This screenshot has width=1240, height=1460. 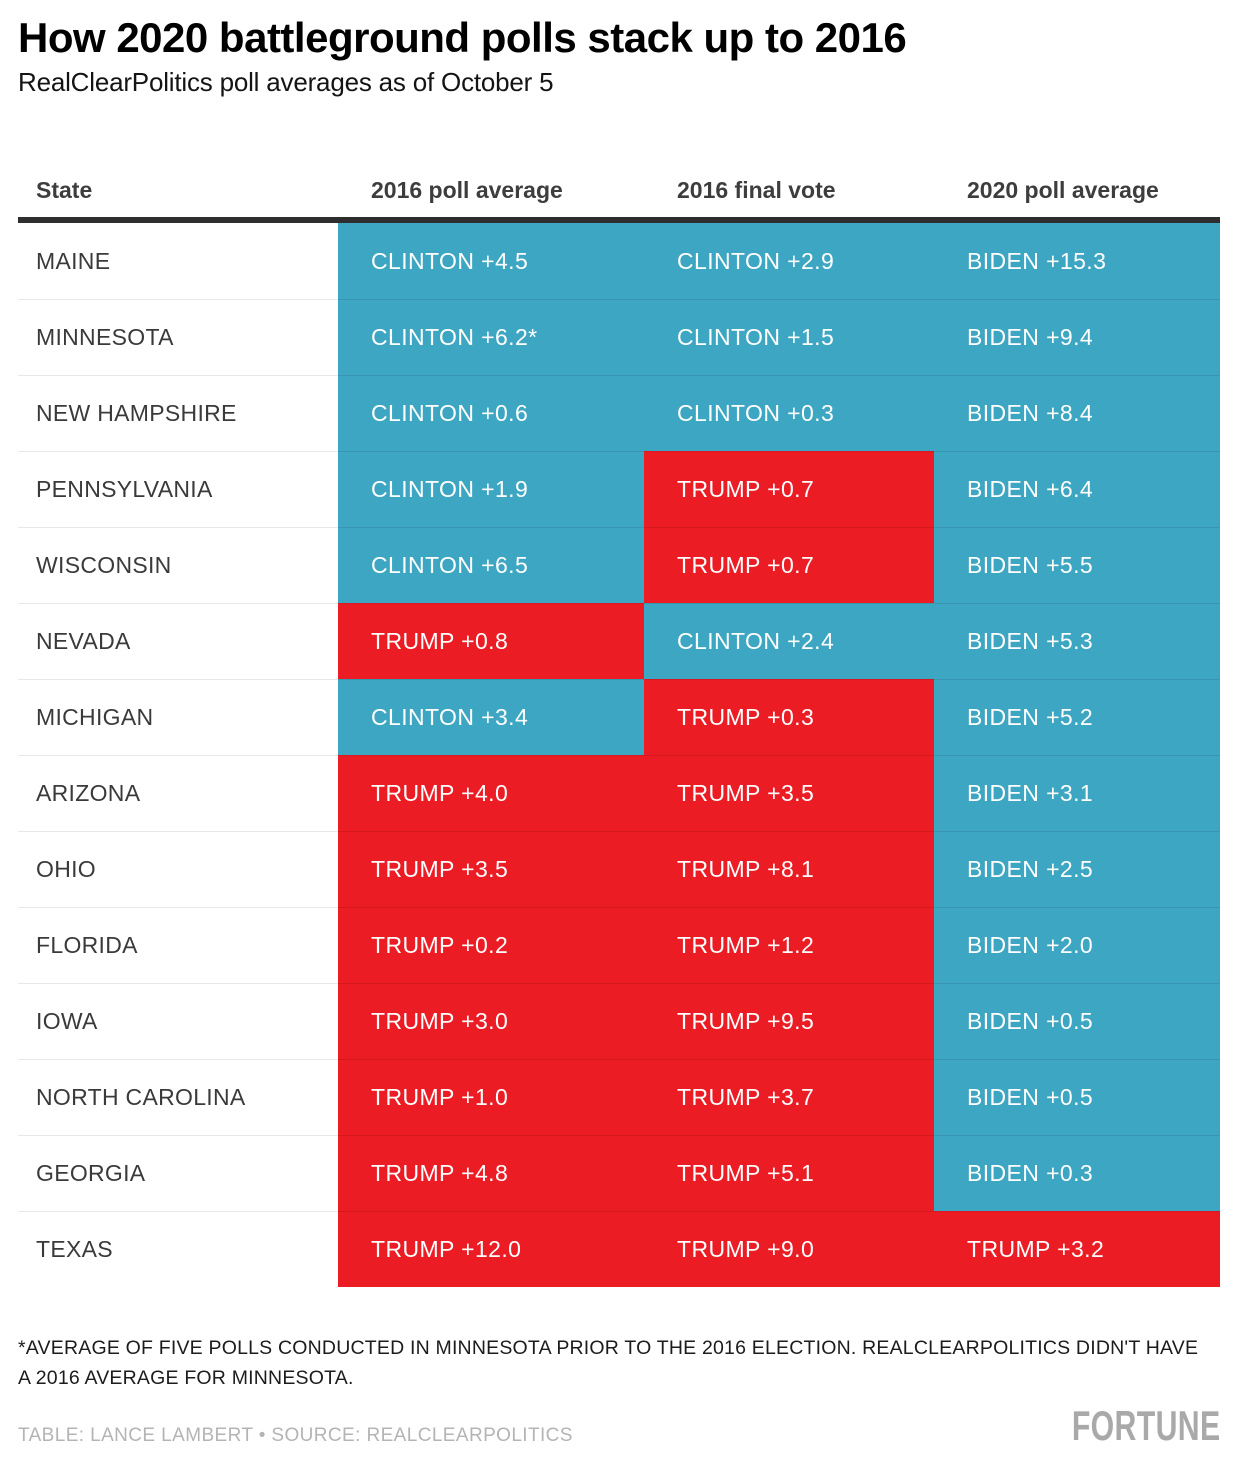 I want to click on poll-value-cell: BIDEN +5.2, so click(x=1077, y=717).